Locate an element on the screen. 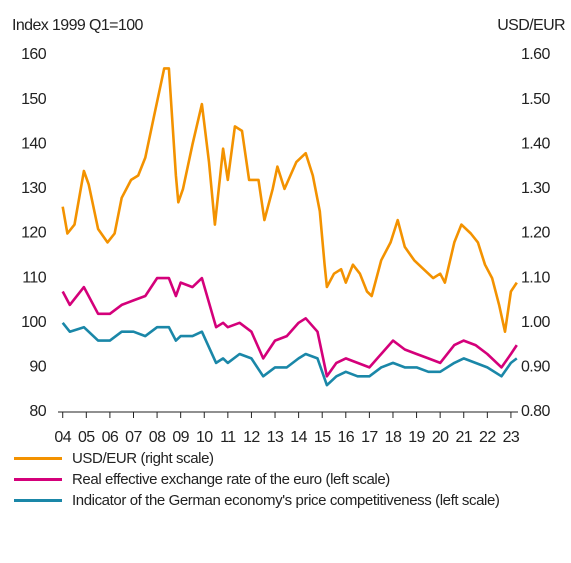 The height and width of the screenshot is (563, 571). x-tick-label: 06 is located at coordinates (110, 437).